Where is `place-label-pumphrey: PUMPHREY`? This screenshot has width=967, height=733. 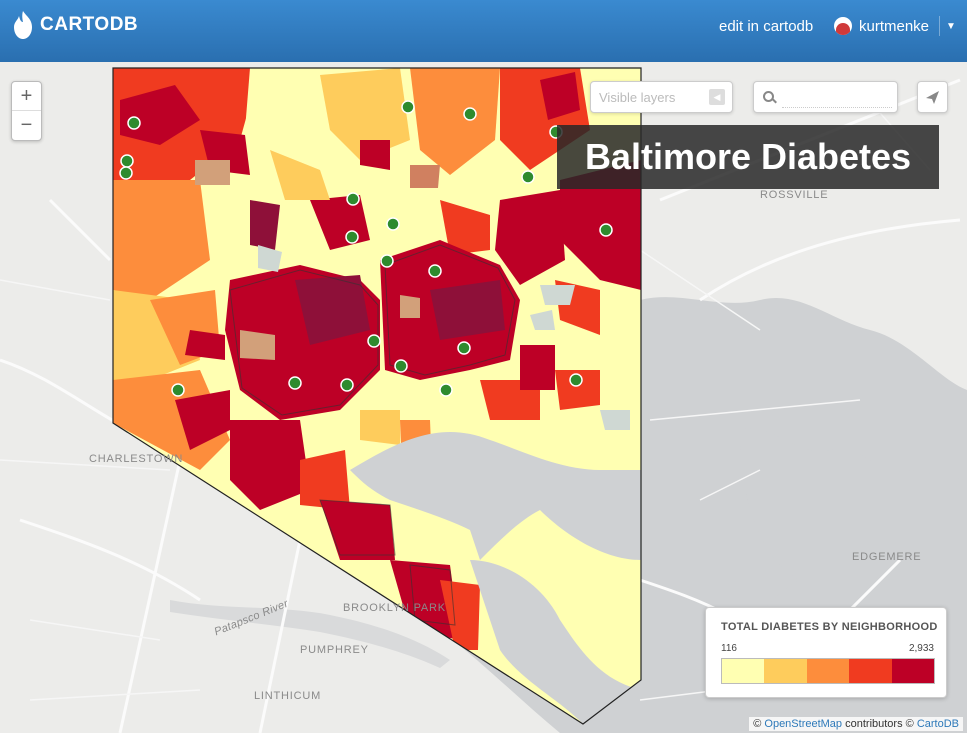 place-label-pumphrey: PUMPHREY is located at coordinates (334, 650).